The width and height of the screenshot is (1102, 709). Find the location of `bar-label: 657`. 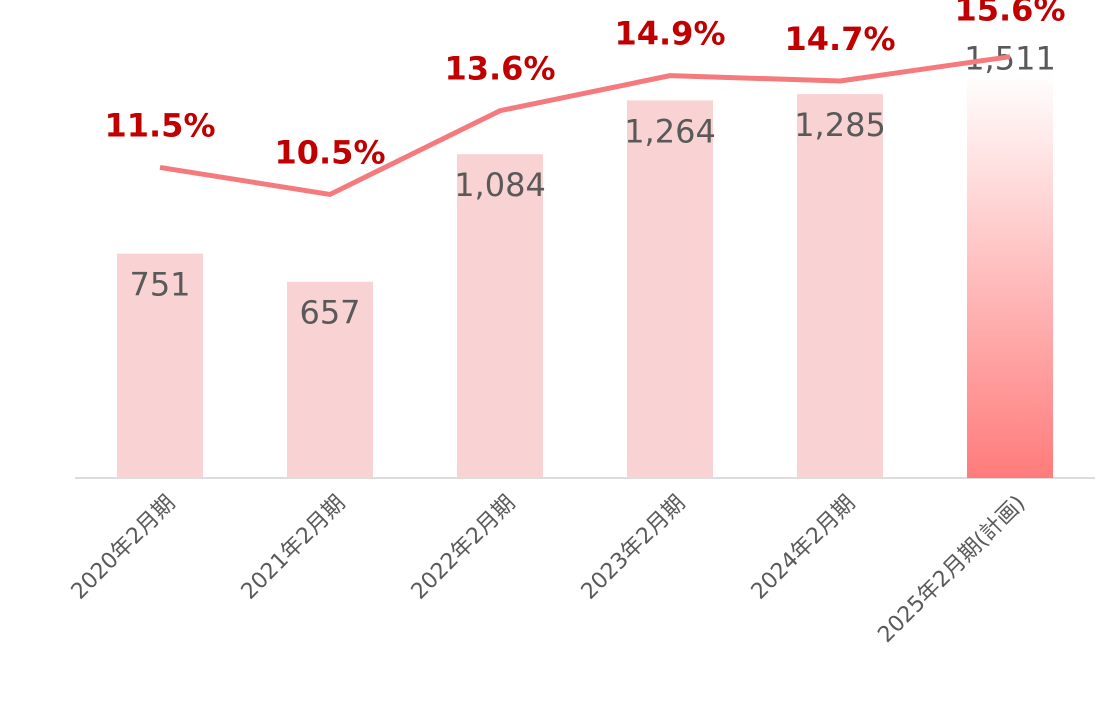

bar-label: 657 is located at coordinates (329, 313).